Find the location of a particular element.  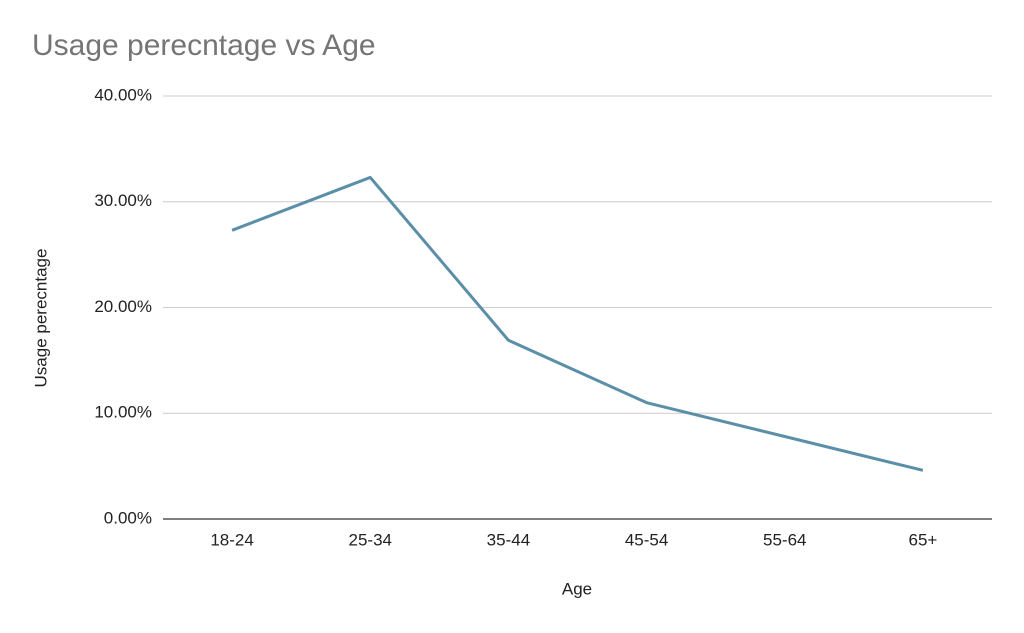

chart-title: Usage perecntage vs Age is located at coordinates (204, 45).